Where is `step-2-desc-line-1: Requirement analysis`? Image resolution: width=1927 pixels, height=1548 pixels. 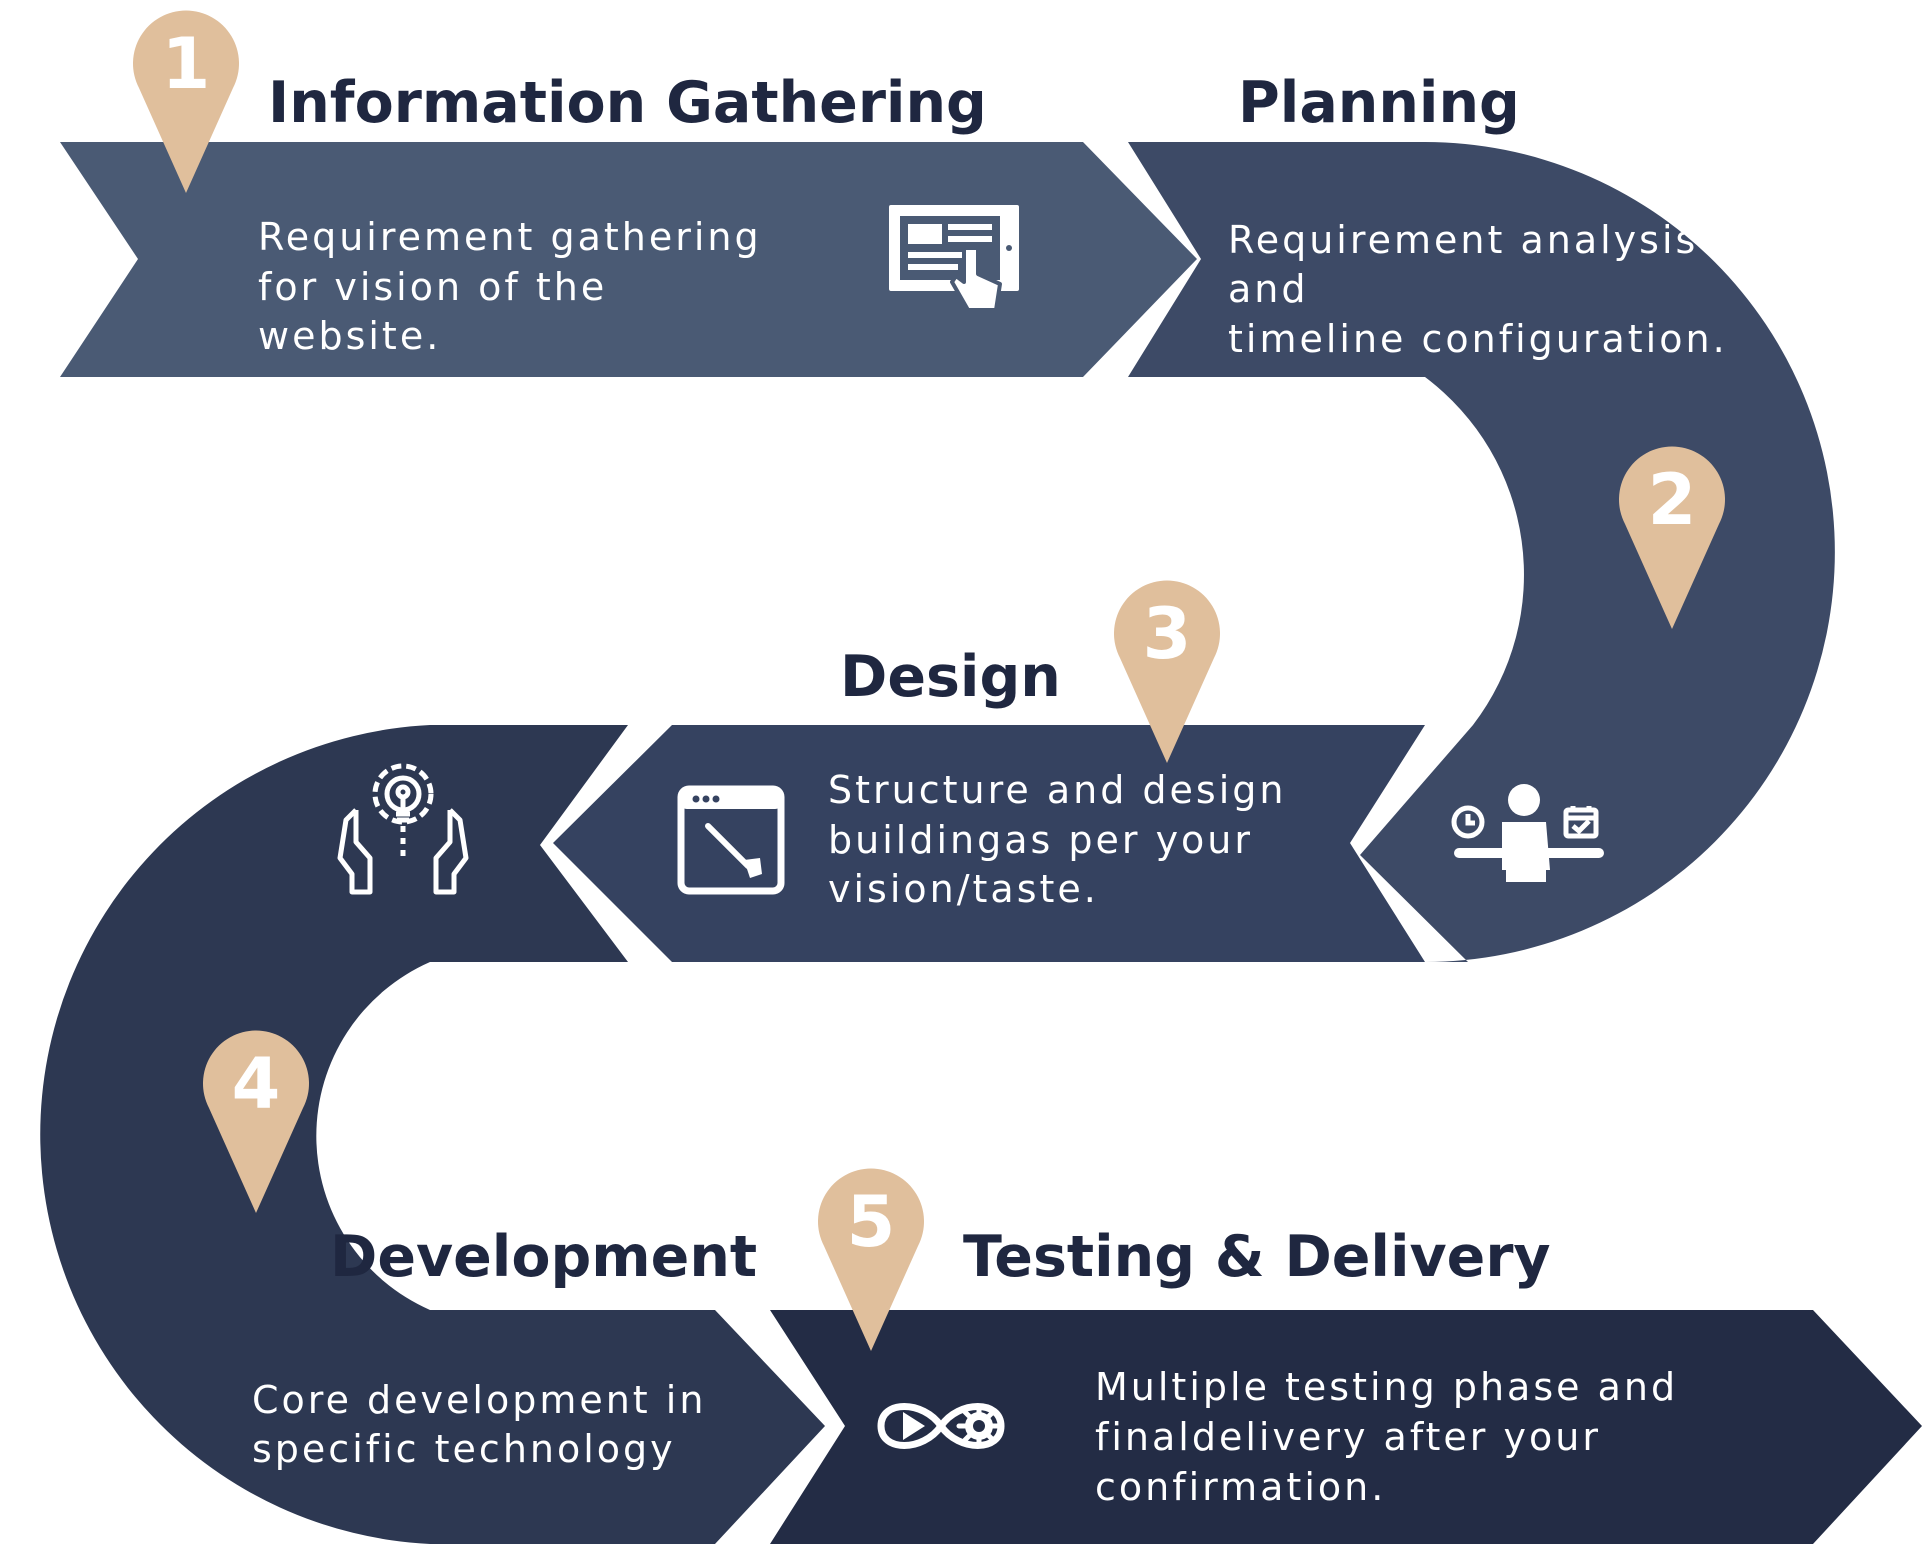
step-2-desc-line-1: Requirement analysis is located at coordinates (1463, 240).